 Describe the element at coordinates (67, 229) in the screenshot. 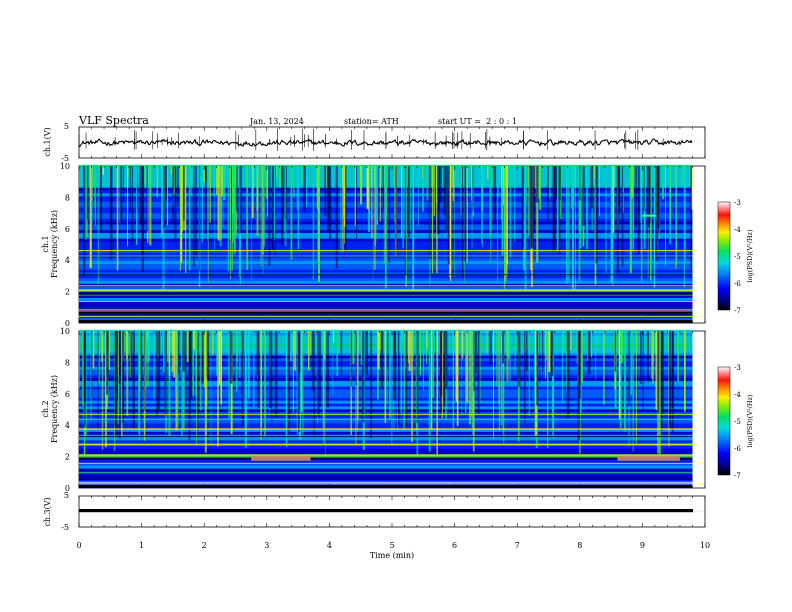

I see `ch1-ytick-6: 6` at that location.